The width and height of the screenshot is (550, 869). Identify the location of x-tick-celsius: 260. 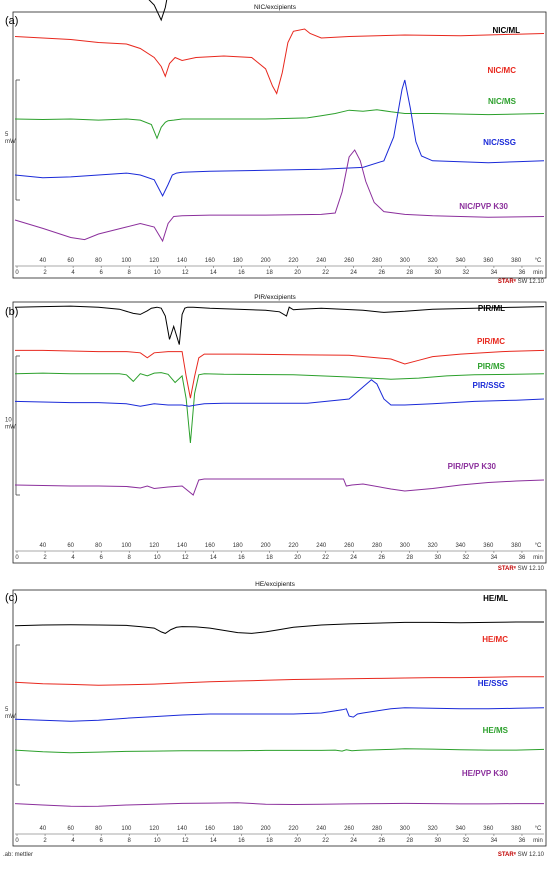
(349, 546).